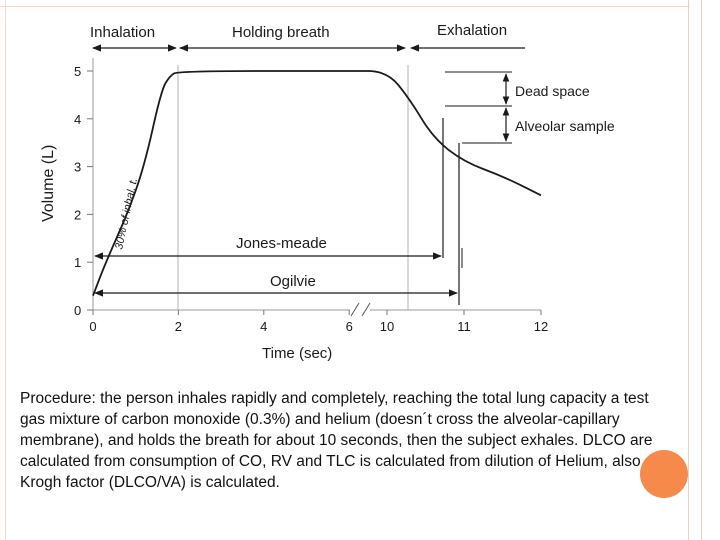  What do you see at coordinates (387, 326) in the screenshot?
I see `x-tick-label: 10` at bounding box center [387, 326].